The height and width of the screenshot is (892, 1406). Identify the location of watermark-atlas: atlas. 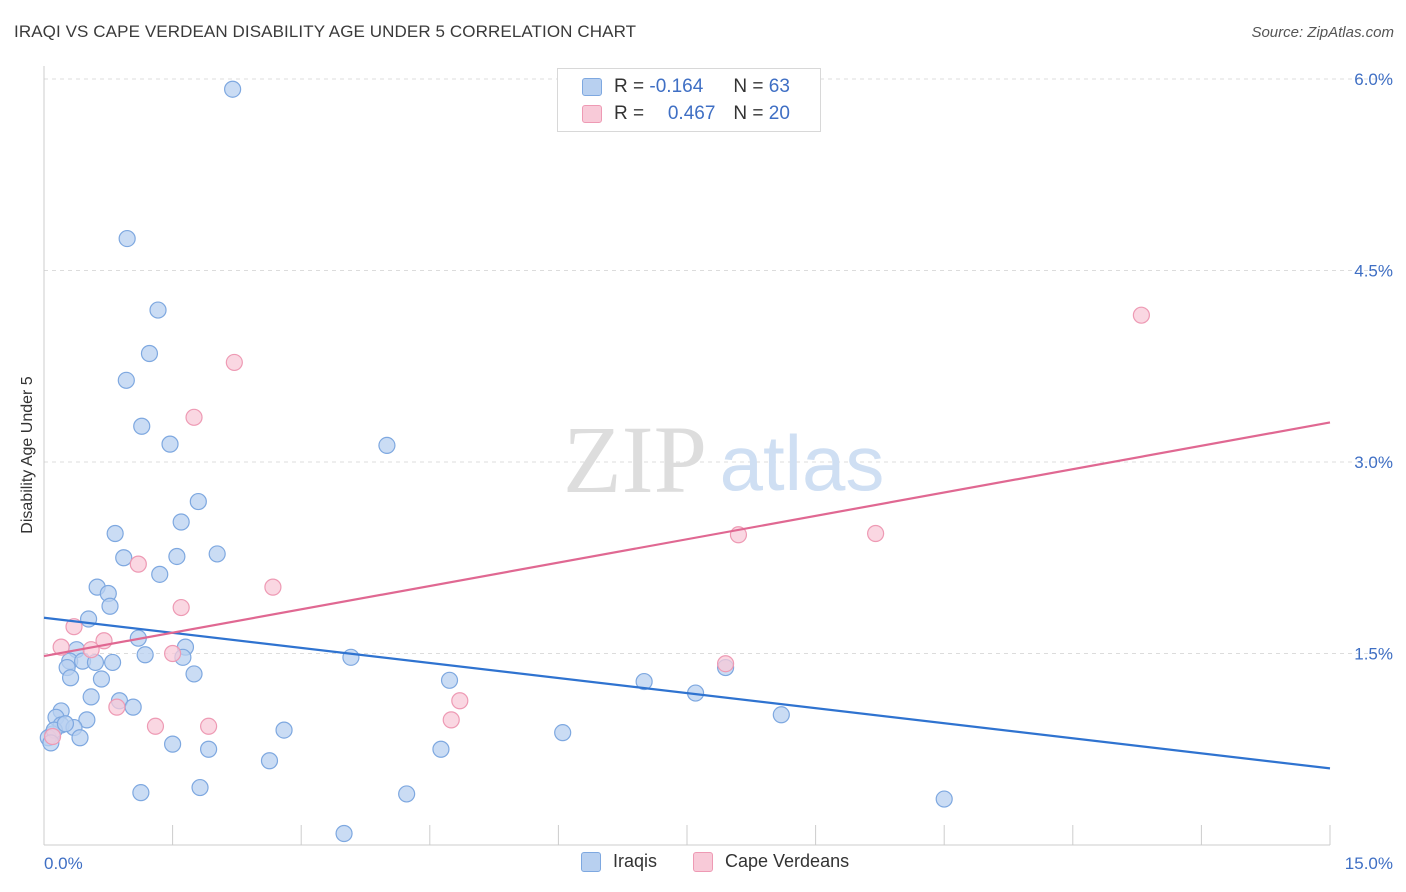
(802, 463).